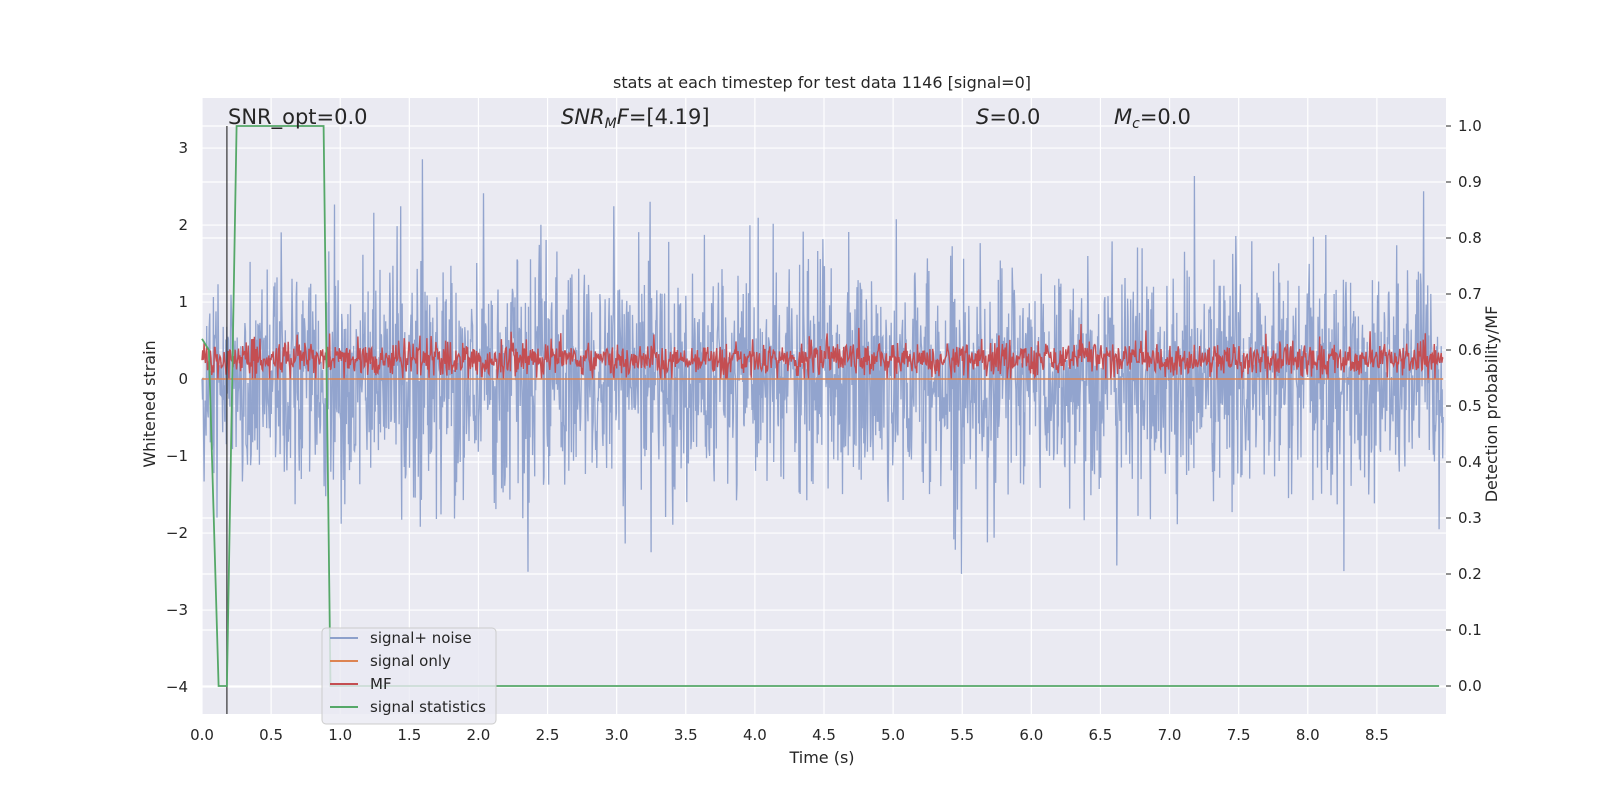 This screenshot has height=800, width=1600. Describe the element at coordinates (177, 533) in the screenshot. I see `y-tick-label: −2` at that location.